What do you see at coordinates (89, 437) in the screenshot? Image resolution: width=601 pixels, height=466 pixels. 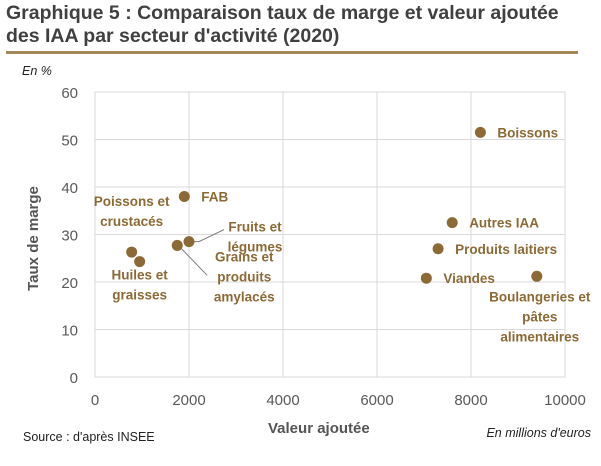 I see `source-note: Source : d'après INSEE` at bounding box center [89, 437].